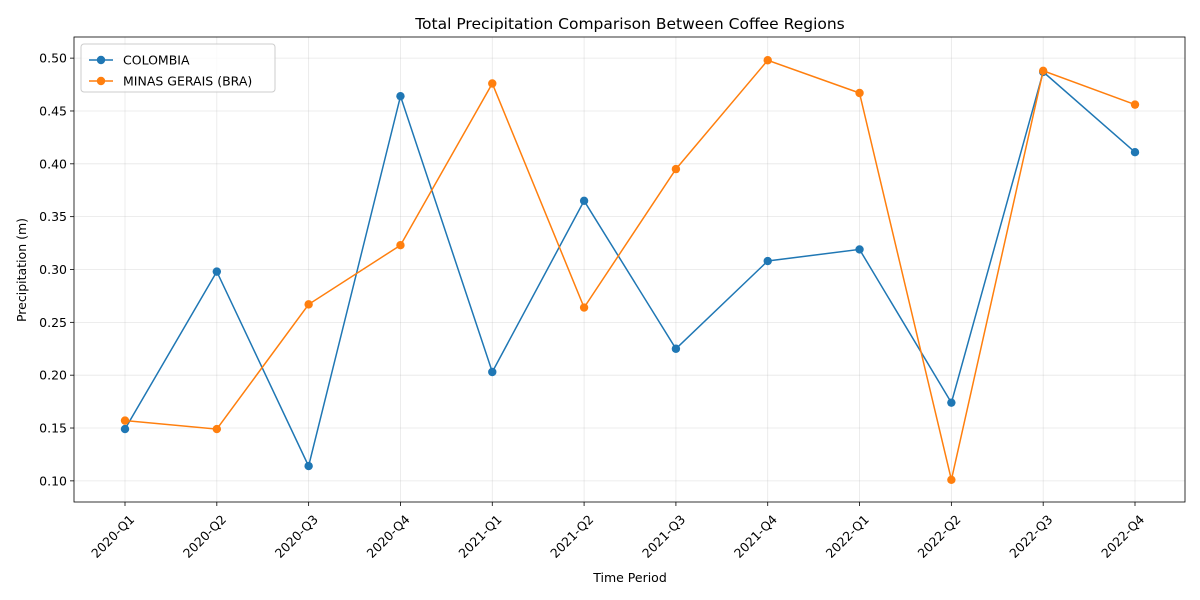 This screenshot has width=1200, height=600. Describe the element at coordinates (187, 81) in the screenshot. I see `legend-label: MINAS GERAIS (BRA)` at that location.